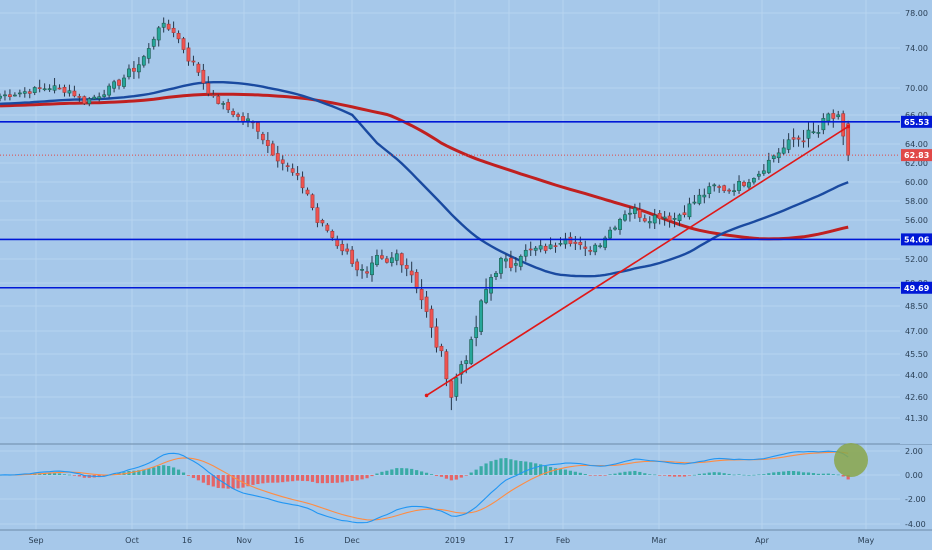 Image resolution: width=932 pixels, height=550 pixels. I want to click on price-badge-62.83, so click(916, 155).